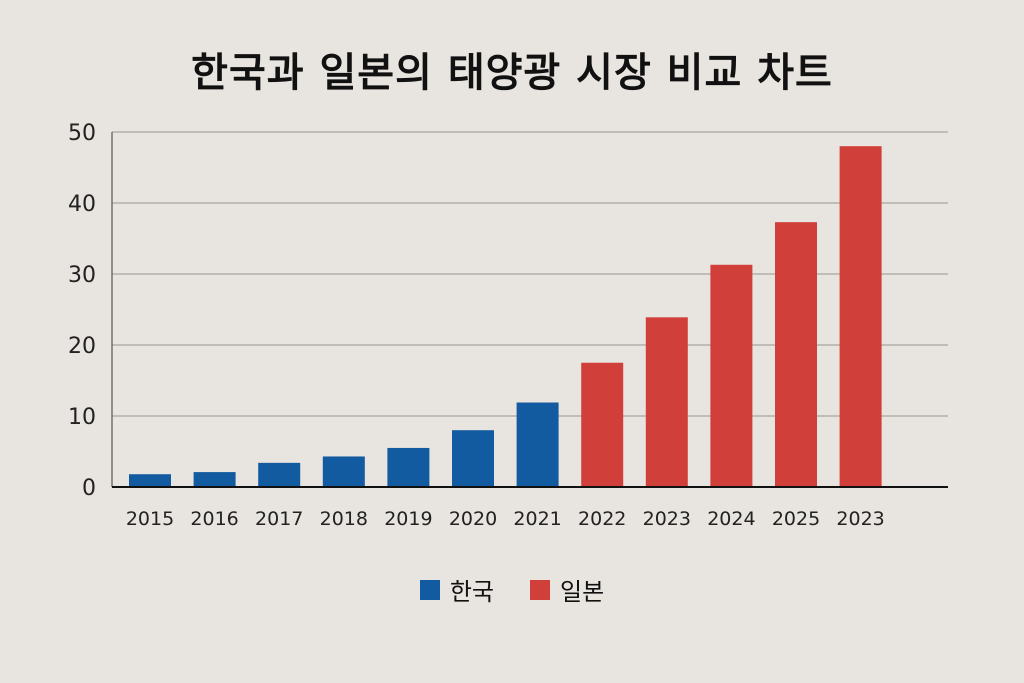 The height and width of the screenshot is (683, 1024). What do you see at coordinates (82, 346) in the screenshot?
I see `y-tick-label: 20` at bounding box center [82, 346].